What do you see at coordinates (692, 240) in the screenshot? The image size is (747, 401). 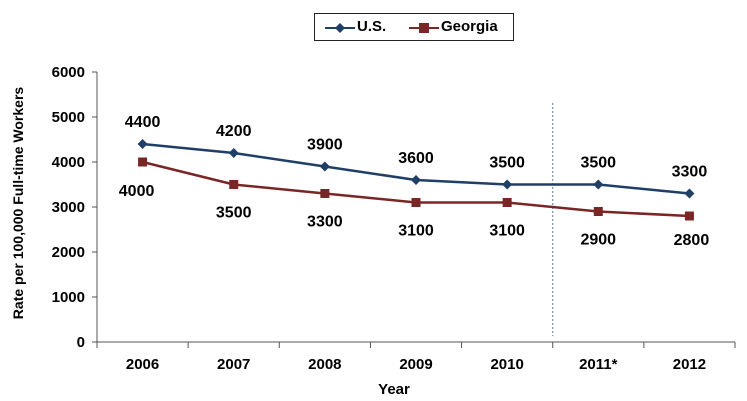 I see `data-label-georgia: 2800` at bounding box center [692, 240].